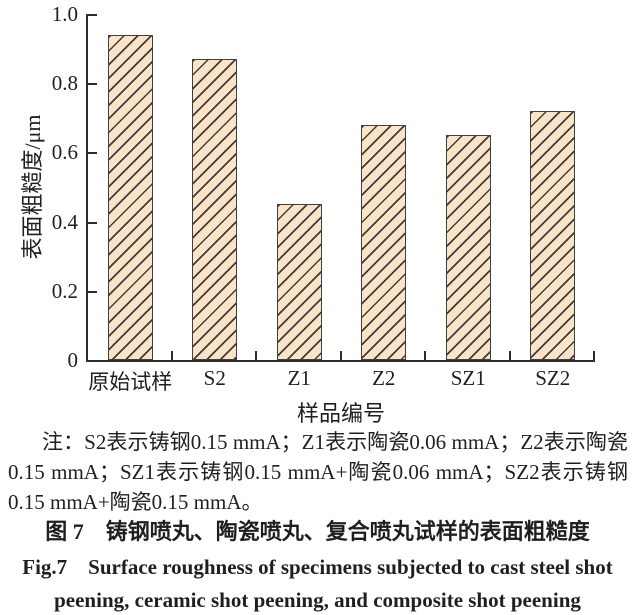 Image resolution: width=635 pixels, height=615 pixels. I want to click on x-tick-label-S2: S2, so click(214, 378).